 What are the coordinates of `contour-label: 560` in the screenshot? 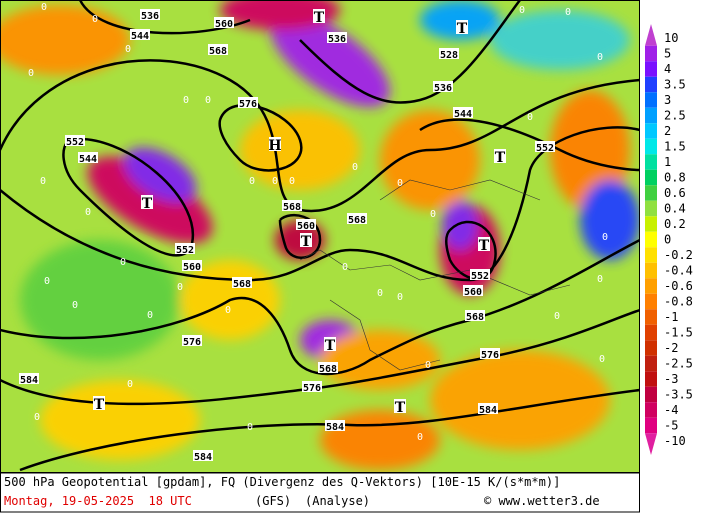 It's located at (224, 24).